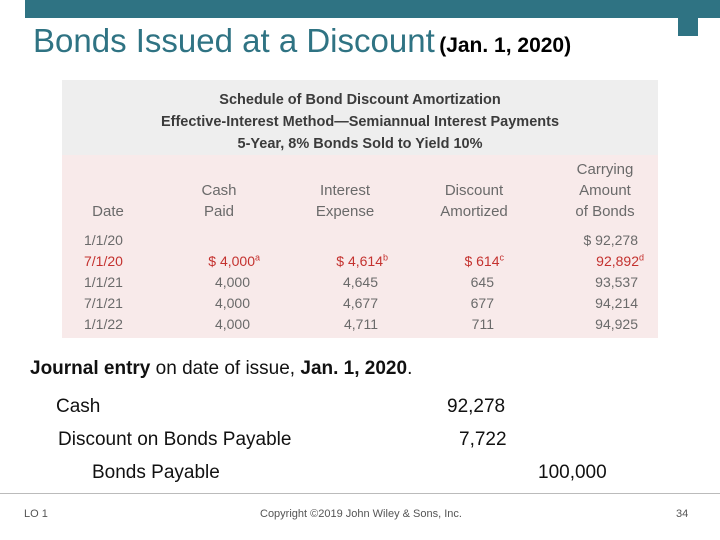 The width and height of the screenshot is (720, 540). I want to click on footer-copyright: Copyright ©2019 John Wiley & Sons, Inc., so click(361, 514).